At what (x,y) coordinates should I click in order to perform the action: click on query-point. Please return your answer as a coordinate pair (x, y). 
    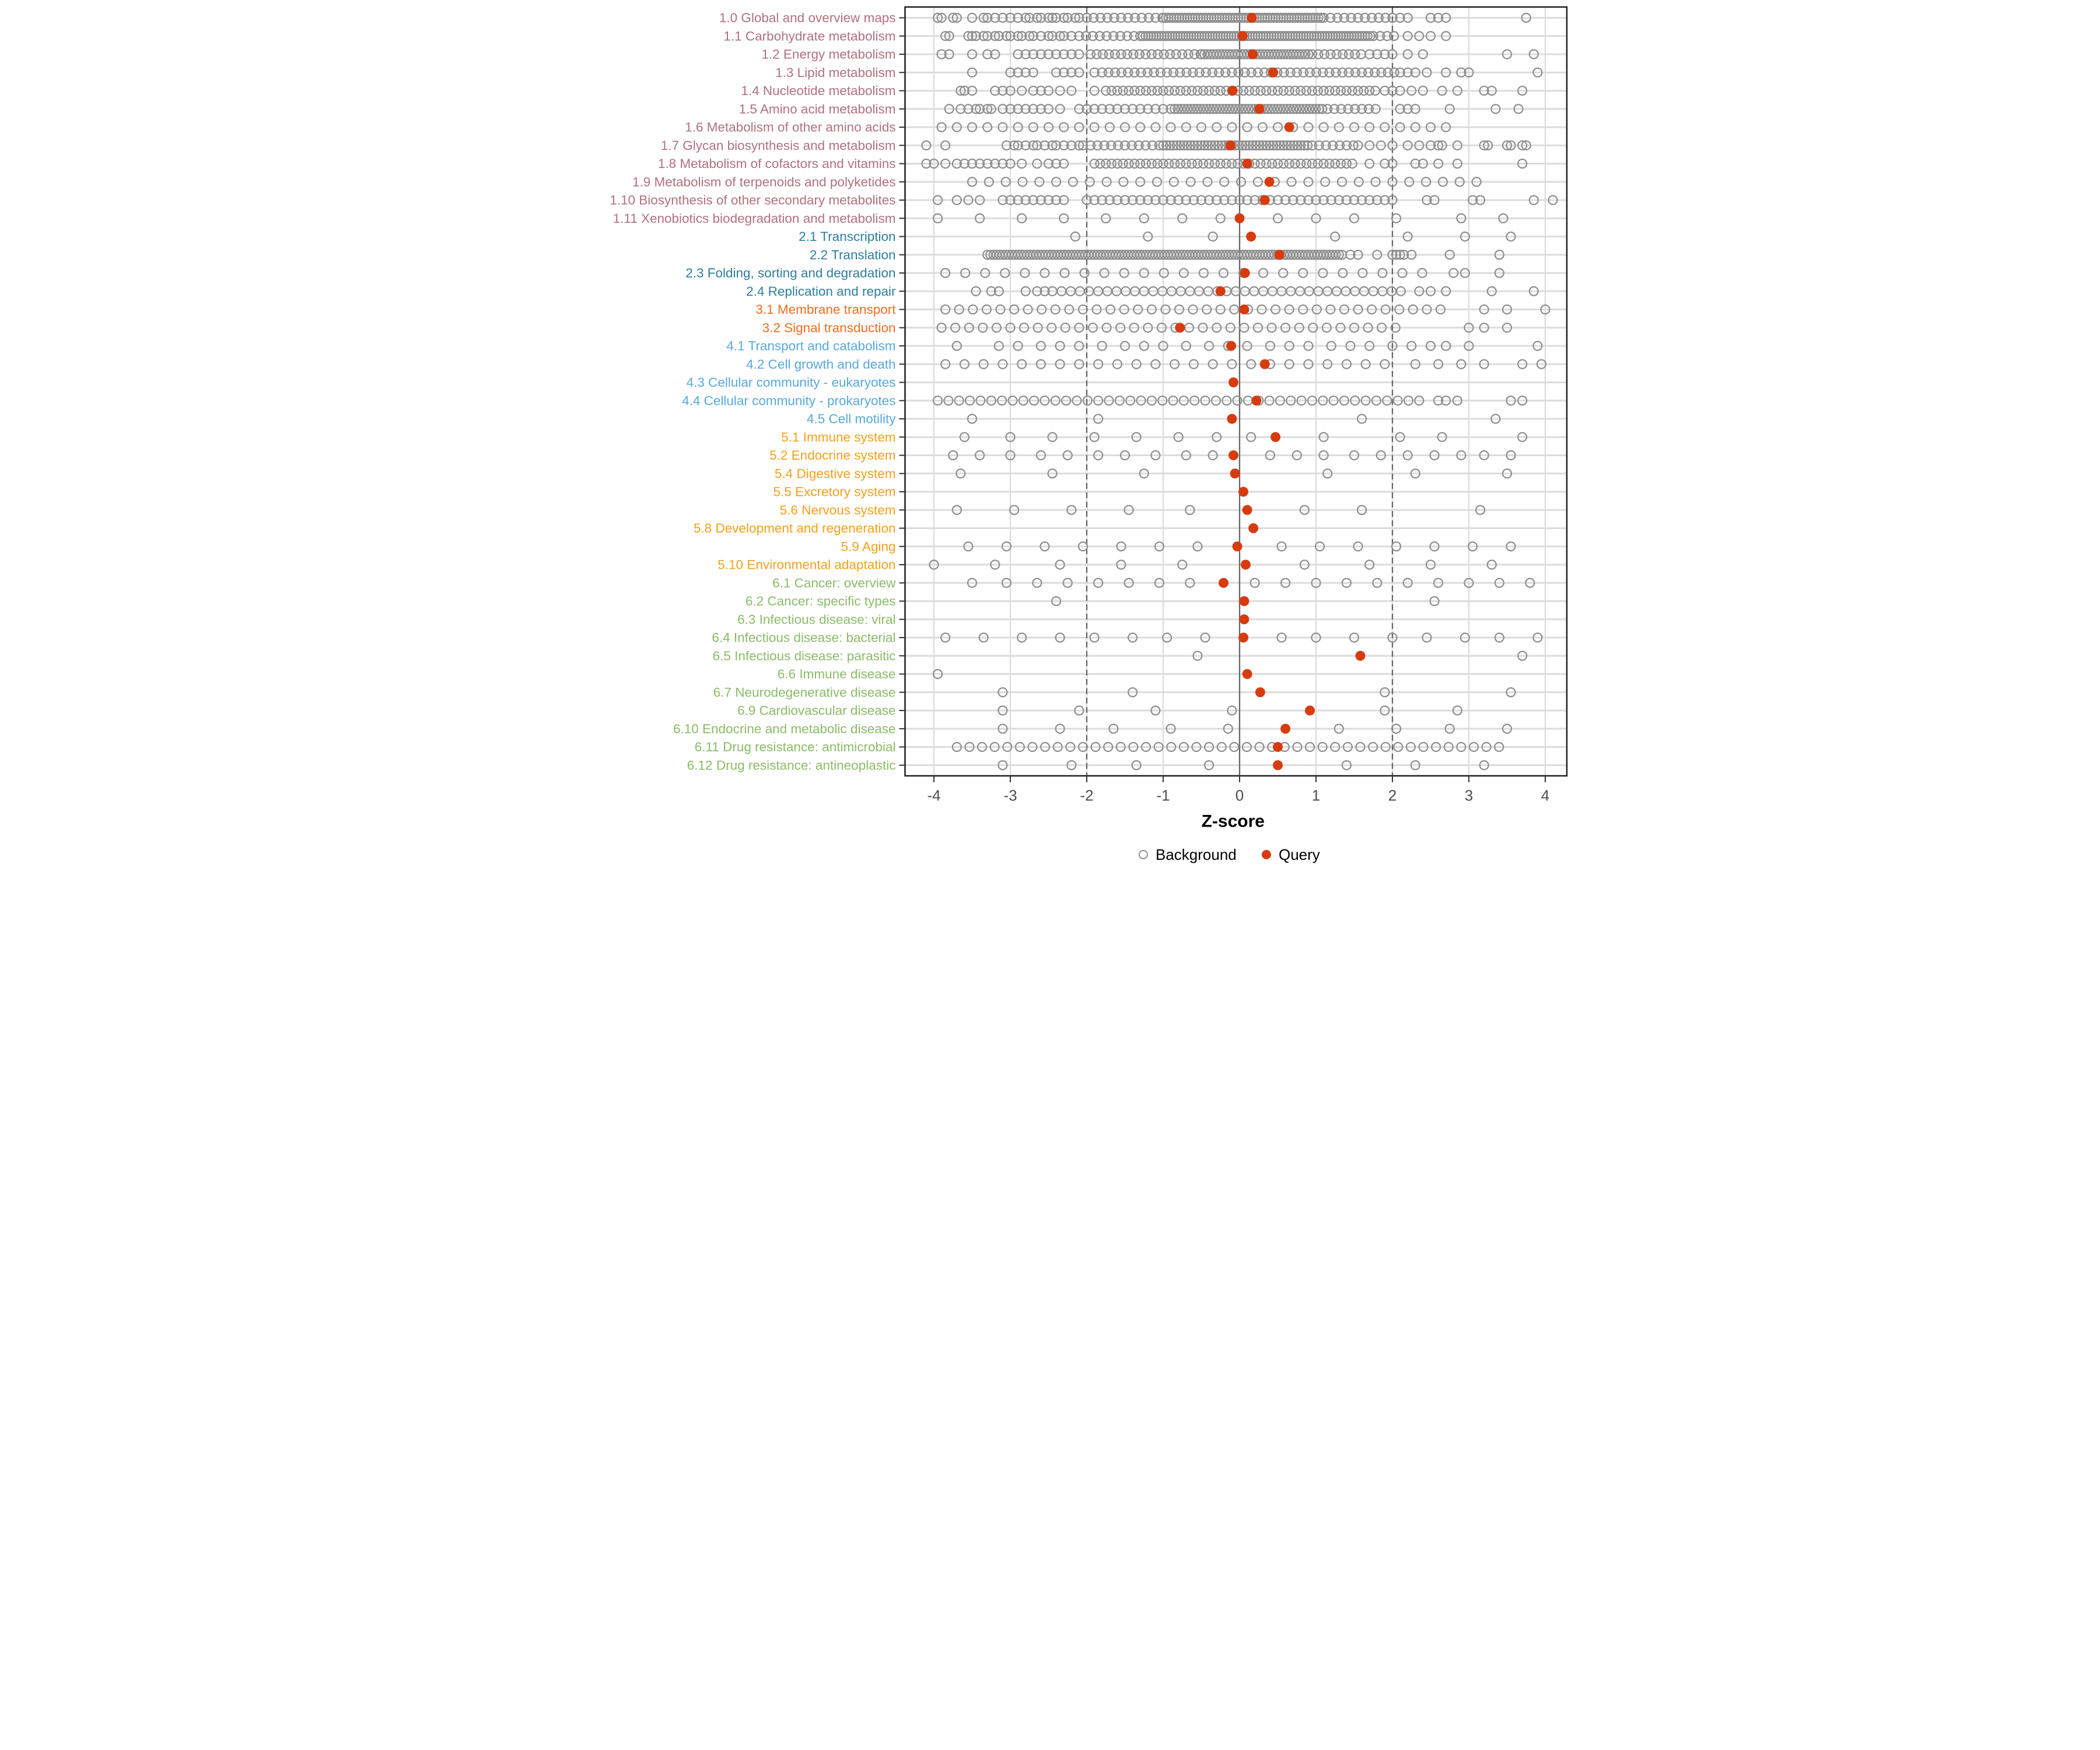
    Looking at the image, I should click on (1237, 546).